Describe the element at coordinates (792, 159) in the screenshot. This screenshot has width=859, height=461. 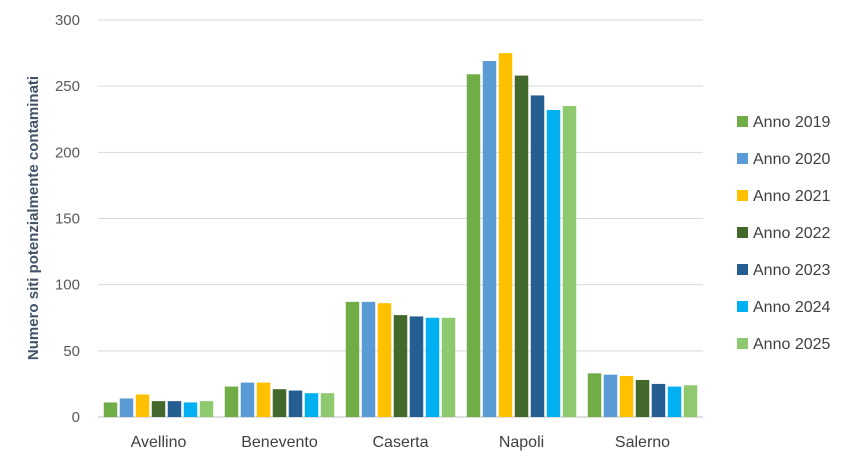
I see `legend-label: Anno 2020` at that location.